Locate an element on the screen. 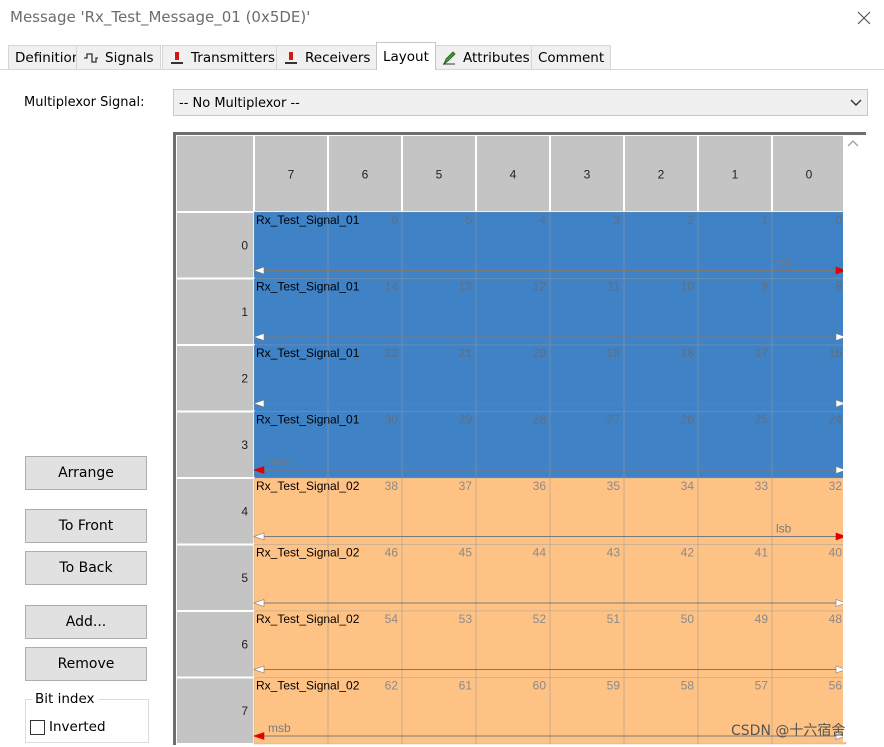  title-bar: Message 'Rx_Test_Message_01 (0x5DE)' is located at coordinates (442, 18).